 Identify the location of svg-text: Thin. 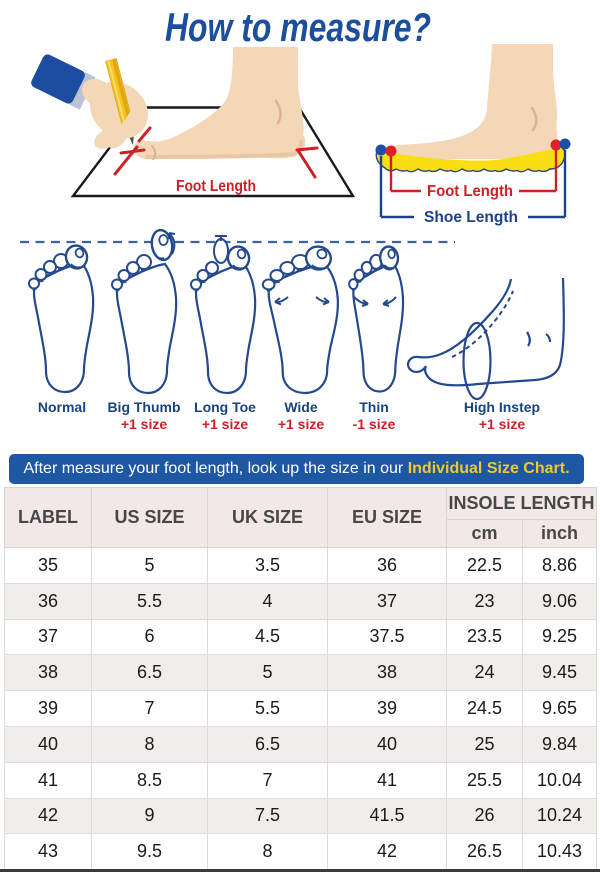
(374, 407).